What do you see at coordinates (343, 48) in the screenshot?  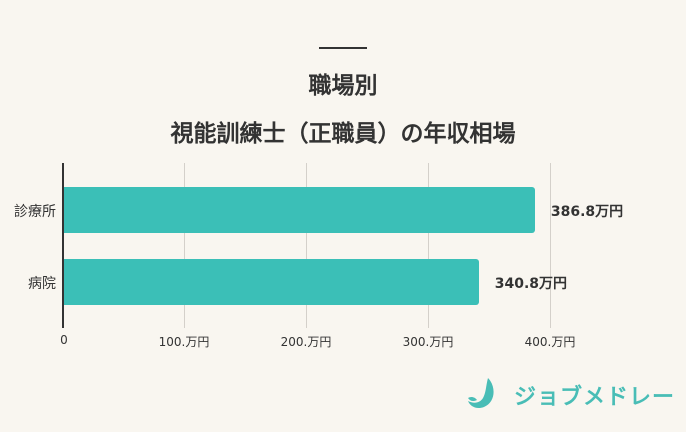 I see `title-divider` at bounding box center [343, 48].